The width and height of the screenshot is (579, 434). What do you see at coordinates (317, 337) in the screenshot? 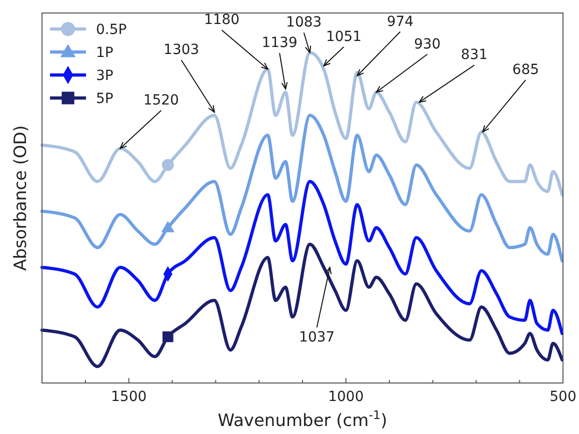
I see `annotation: 1037` at bounding box center [317, 337].